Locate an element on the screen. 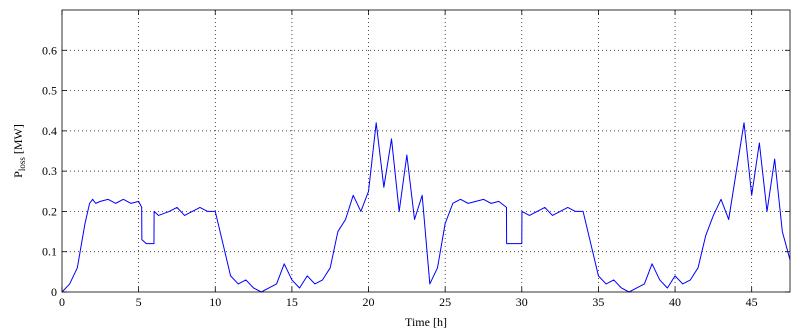  x-axis-label: Time [h] is located at coordinates (426, 322).